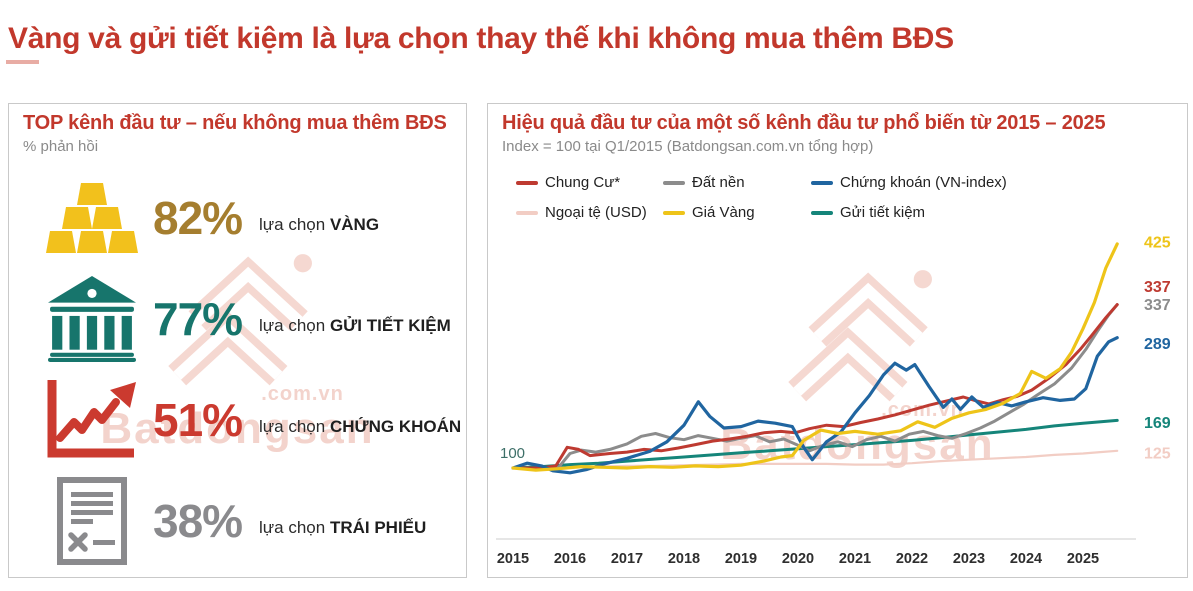  I want to click on stat-percent: 51%, so click(198, 419).